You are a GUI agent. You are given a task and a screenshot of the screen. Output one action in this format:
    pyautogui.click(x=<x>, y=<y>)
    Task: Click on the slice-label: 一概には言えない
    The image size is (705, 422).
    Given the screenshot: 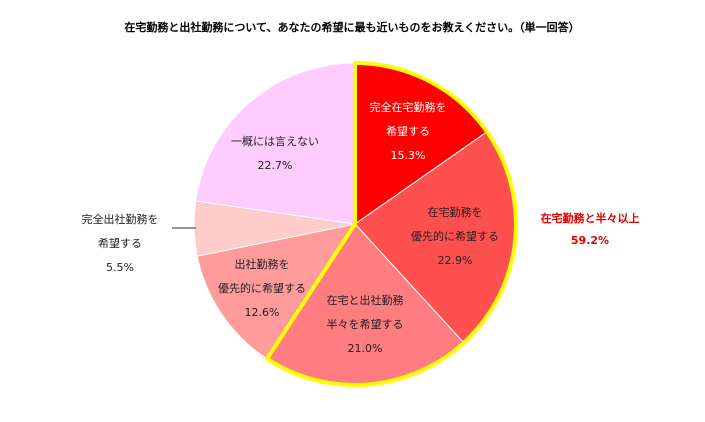 What is the action you would take?
    pyautogui.click(x=275, y=141)
    